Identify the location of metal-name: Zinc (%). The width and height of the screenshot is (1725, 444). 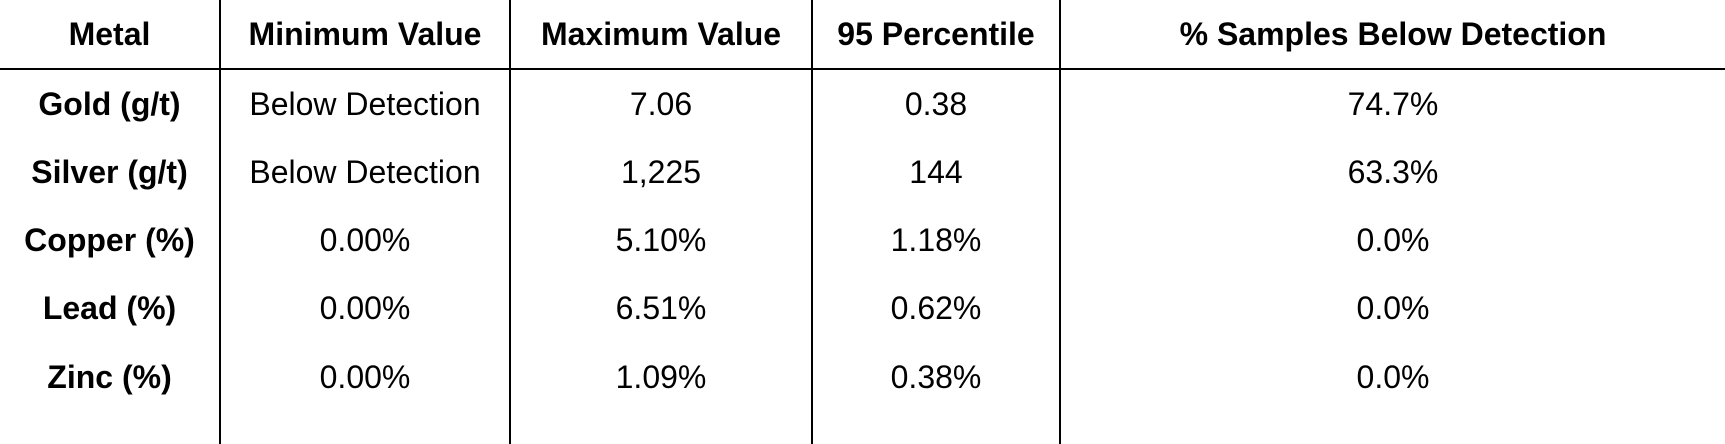
(109, 377).